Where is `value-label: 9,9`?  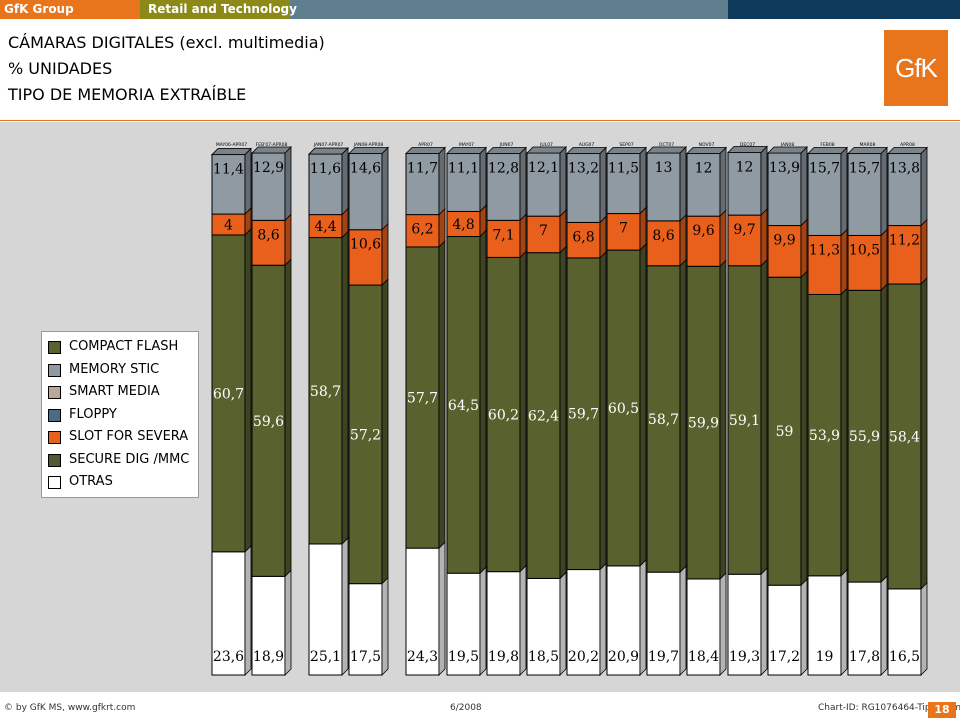 value-label: 9,9 is located at coordinates (784, 241).